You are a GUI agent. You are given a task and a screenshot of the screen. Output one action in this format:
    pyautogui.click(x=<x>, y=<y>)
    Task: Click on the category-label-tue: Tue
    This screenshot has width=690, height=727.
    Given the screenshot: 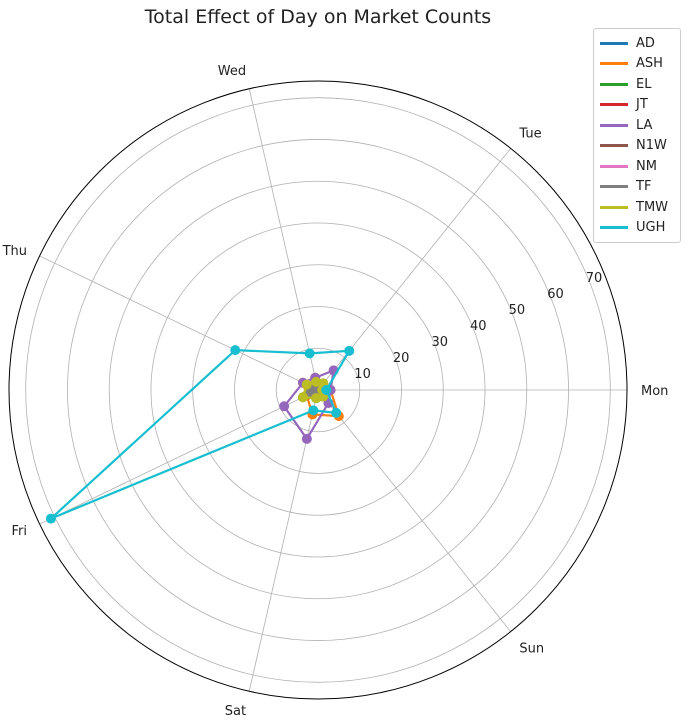 What is the action you would take?
    pyautogui.click(x=529, y=133)
    